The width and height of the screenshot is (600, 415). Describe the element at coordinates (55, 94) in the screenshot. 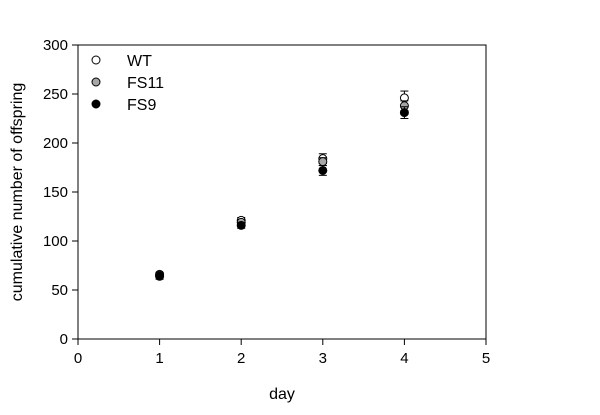

I see `y-tick-label: 250` at that location.